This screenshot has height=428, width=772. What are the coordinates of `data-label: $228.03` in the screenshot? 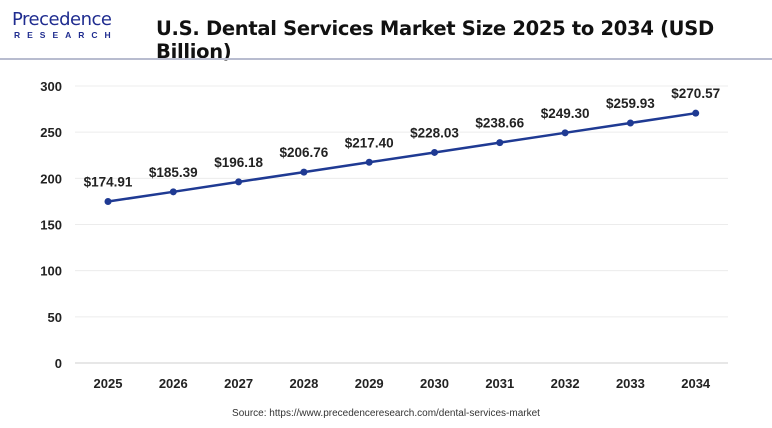 It's located at (434, 132).